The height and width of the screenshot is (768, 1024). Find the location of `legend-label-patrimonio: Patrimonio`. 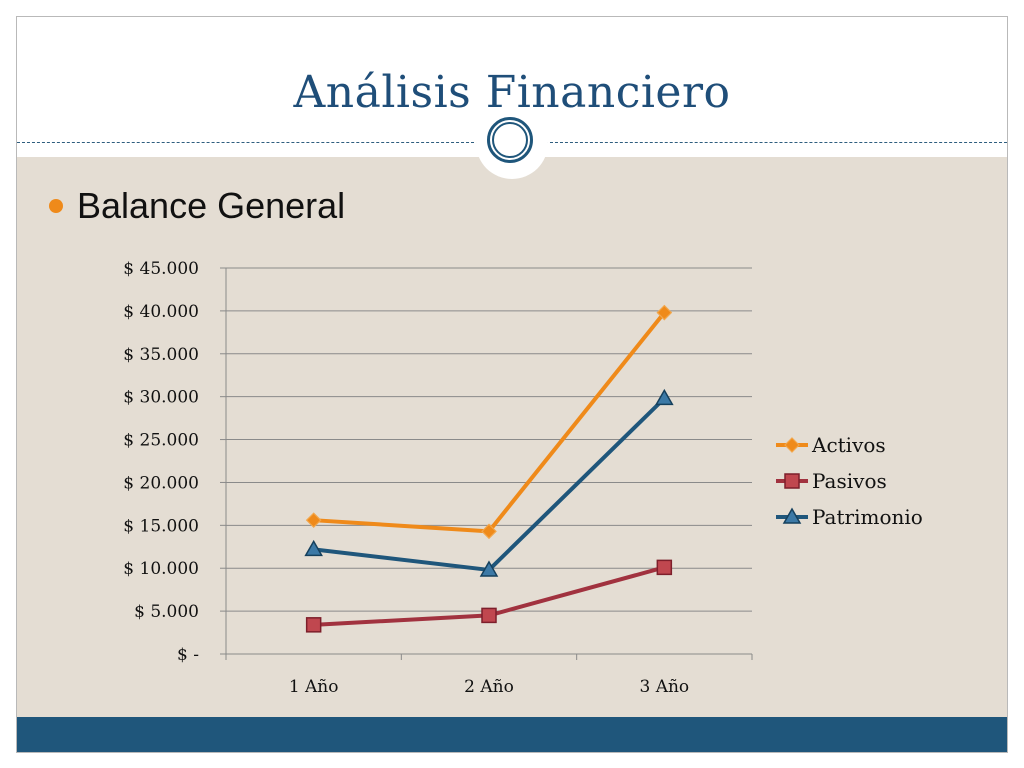

legend-label-patrimonio: Patrimonio is located at coordinates (867, 517).